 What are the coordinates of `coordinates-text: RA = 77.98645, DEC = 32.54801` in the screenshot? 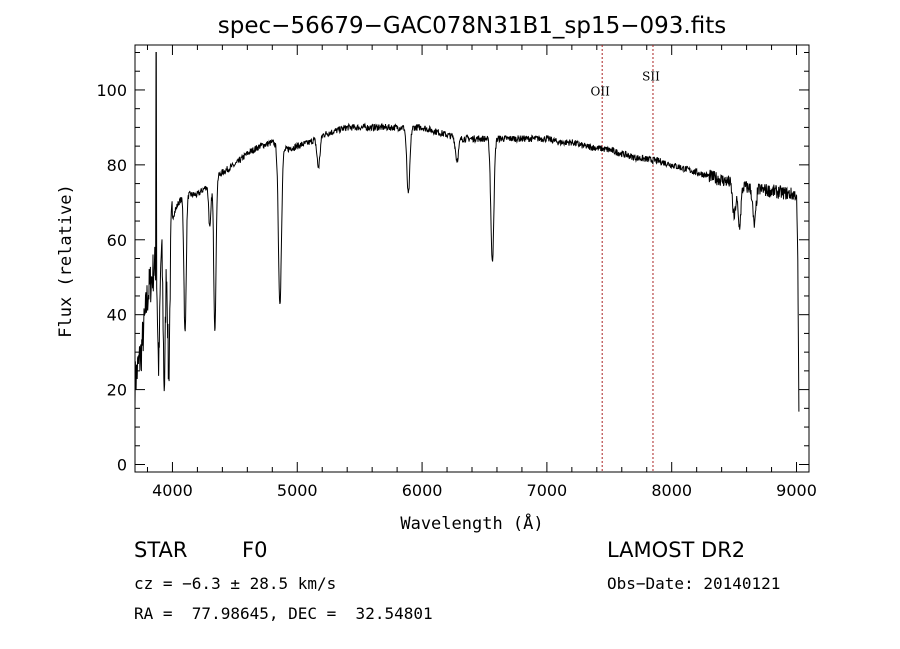 It's located at (283, 613).